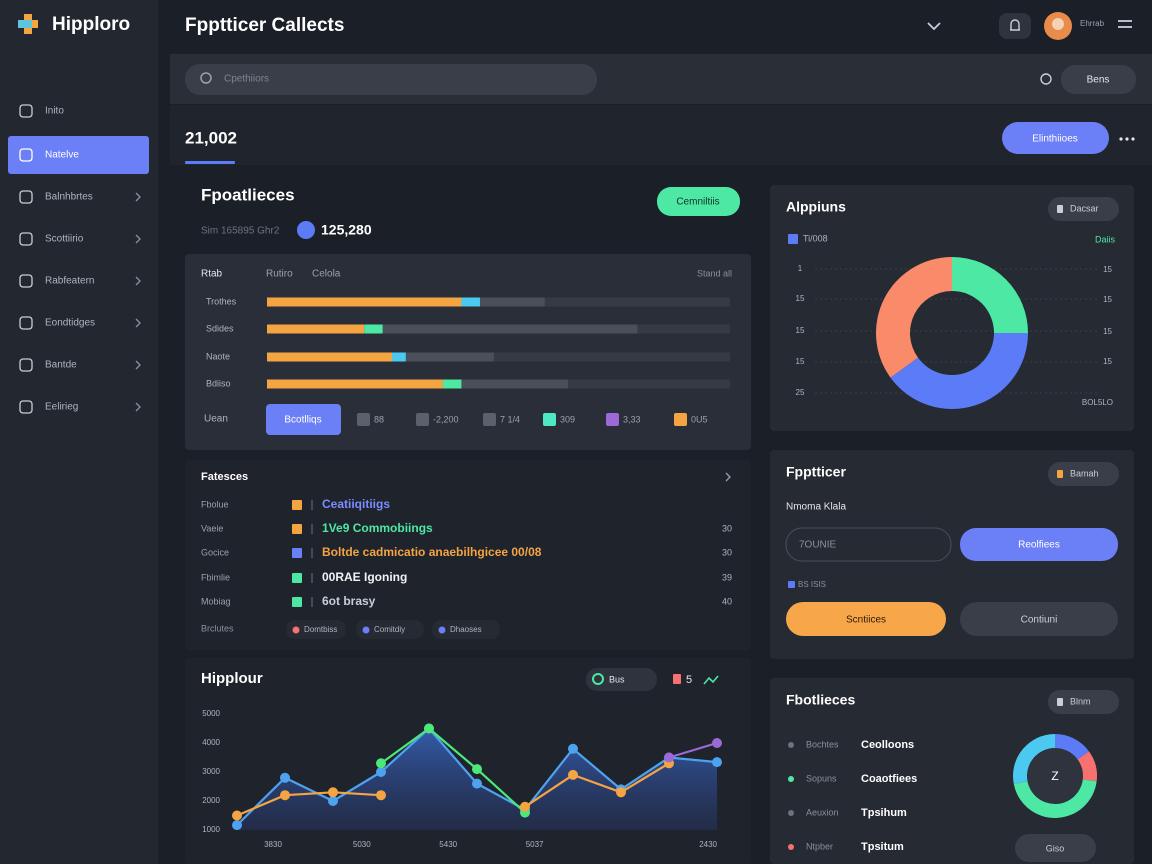 Image resolution: width=1152 pixels, height=864 pixels. I want to click on chip-label: 7 1/4, so click(510, 419).